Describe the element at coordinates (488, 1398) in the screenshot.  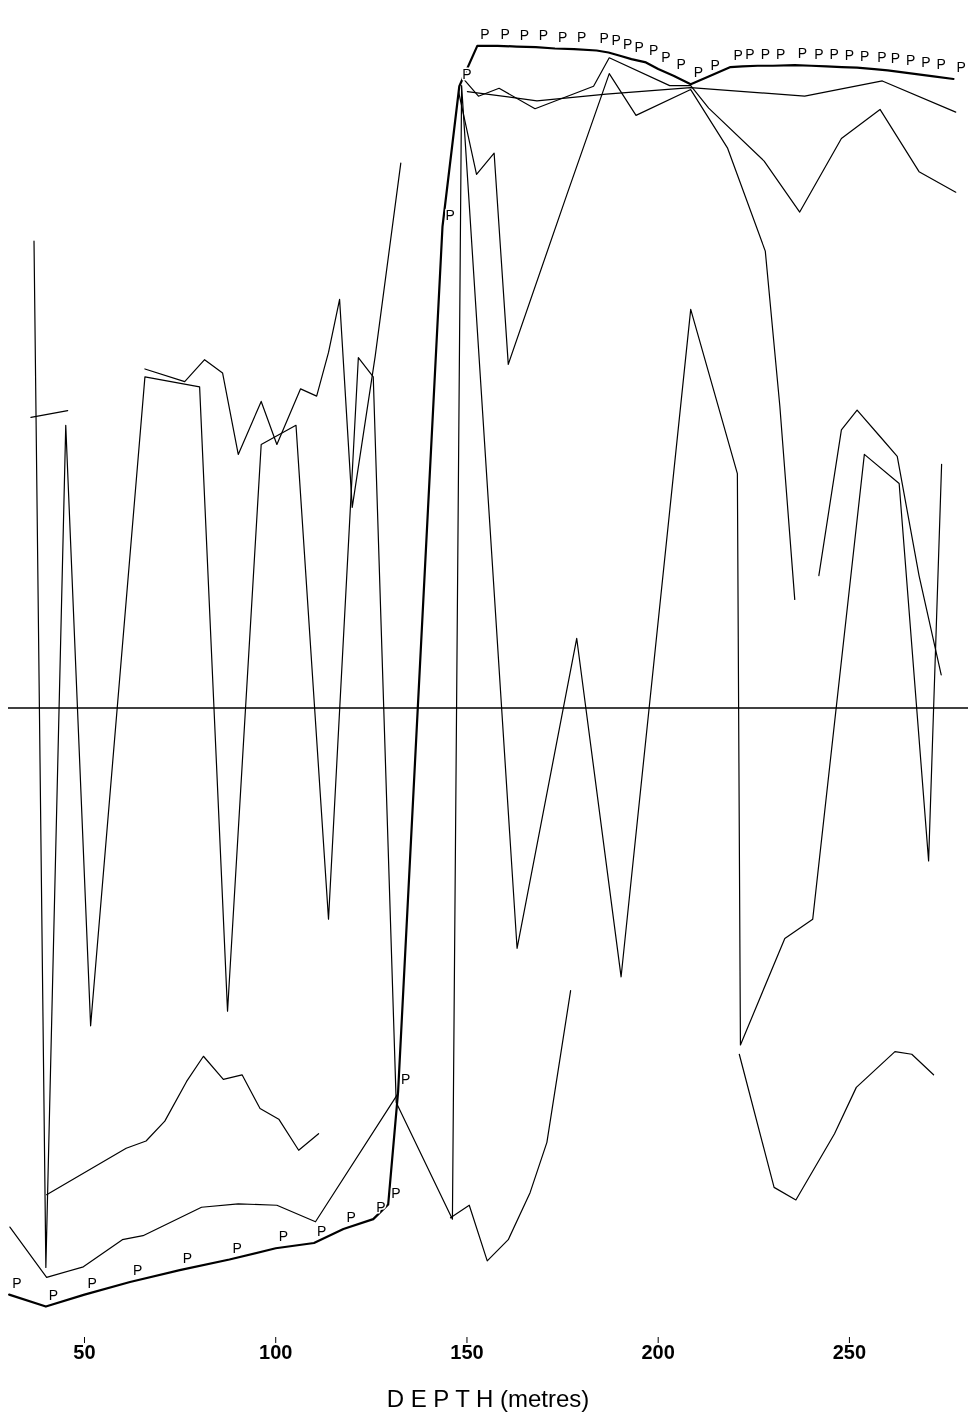
I see `x-axis-title: D E P T H (metres)` at that location.